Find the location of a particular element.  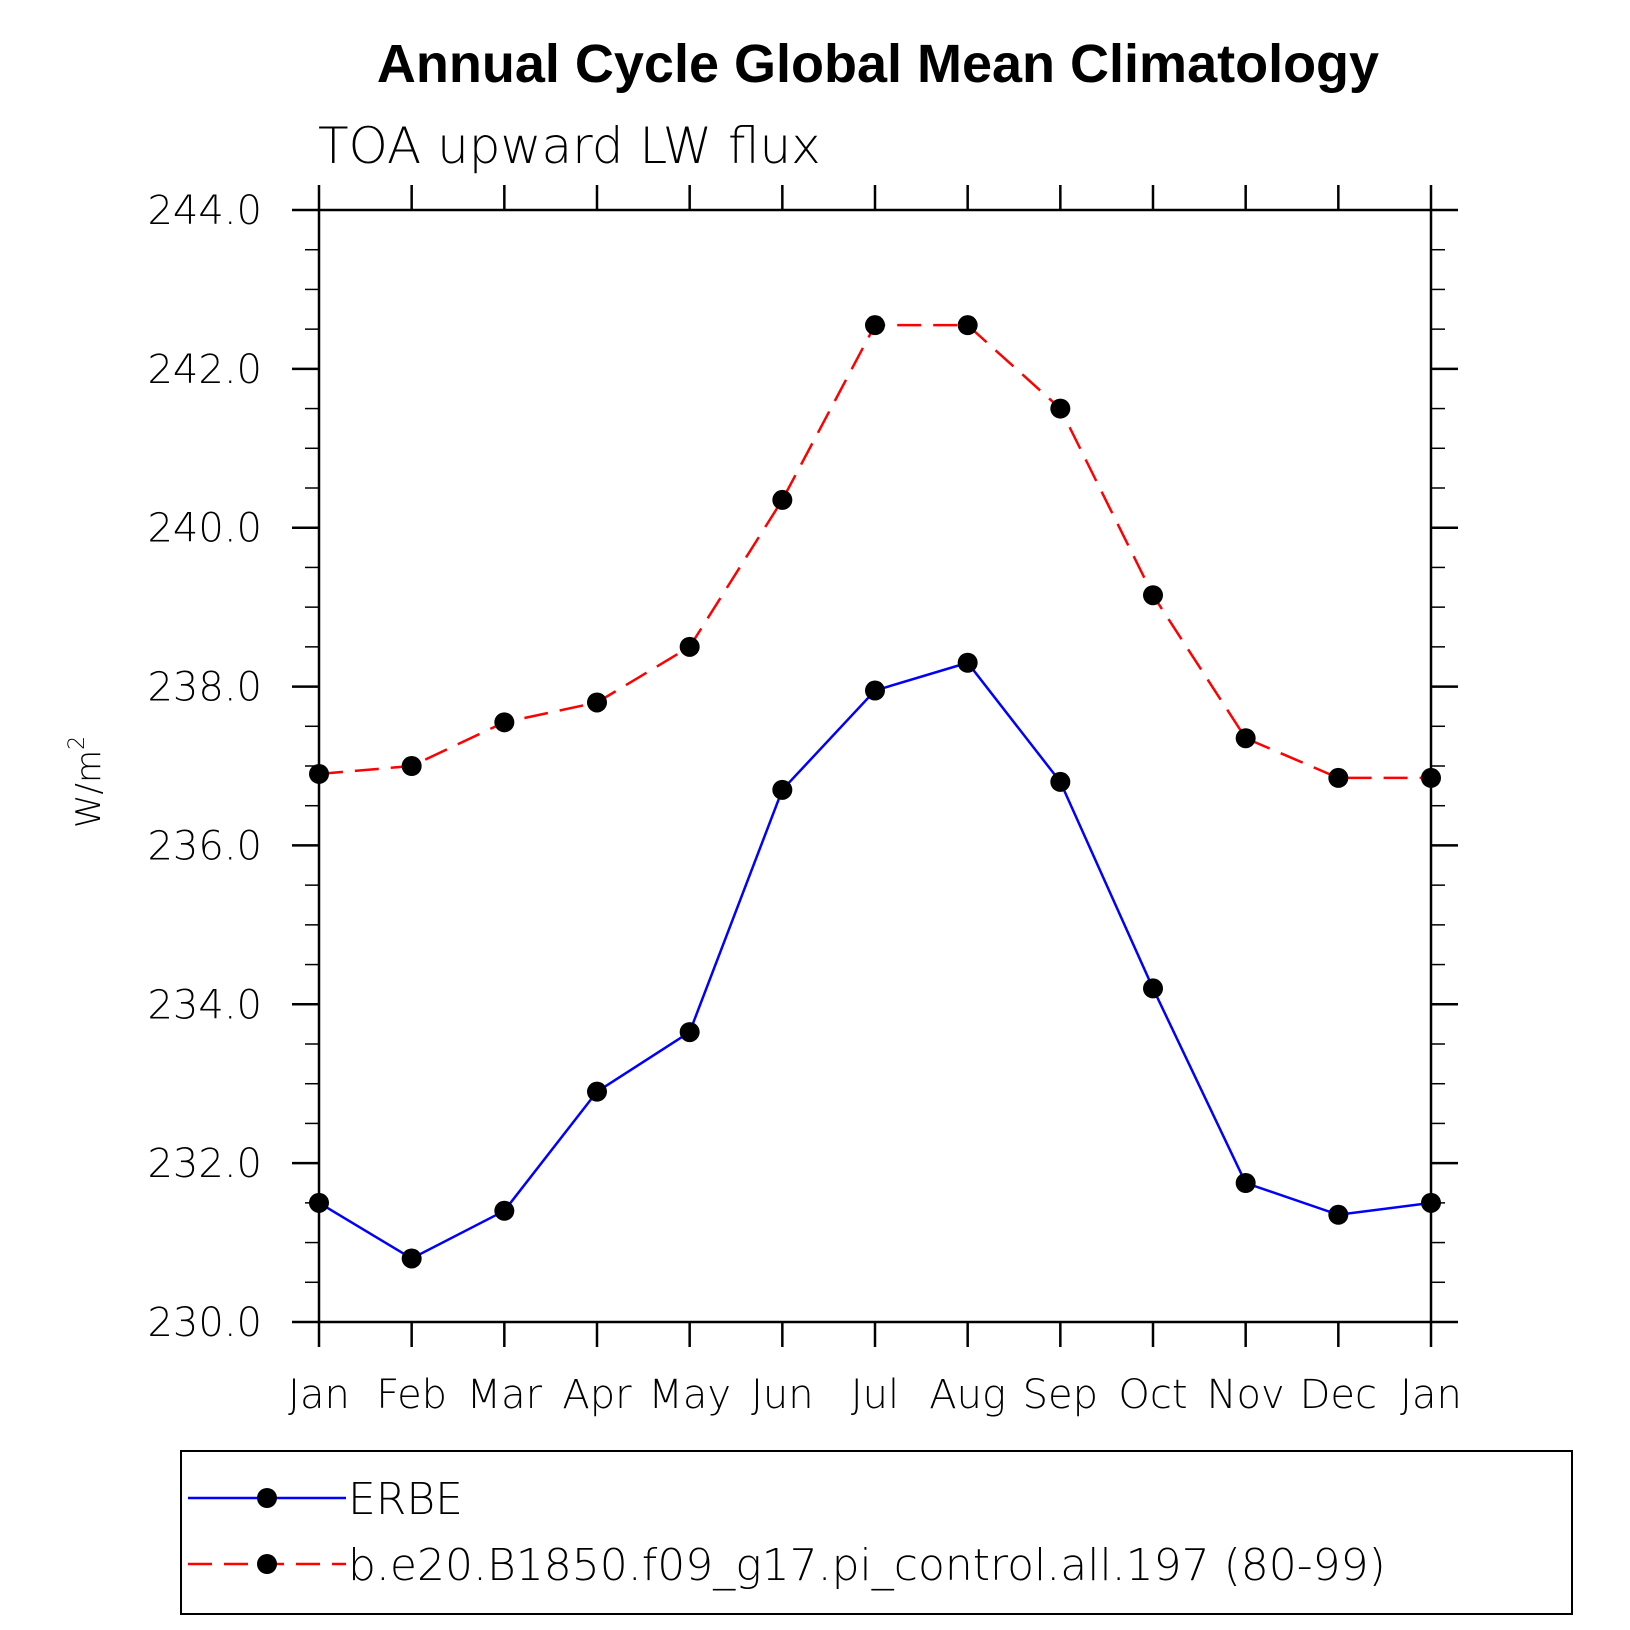

svg-text: W/m2 is located at coordinates (87, 782).